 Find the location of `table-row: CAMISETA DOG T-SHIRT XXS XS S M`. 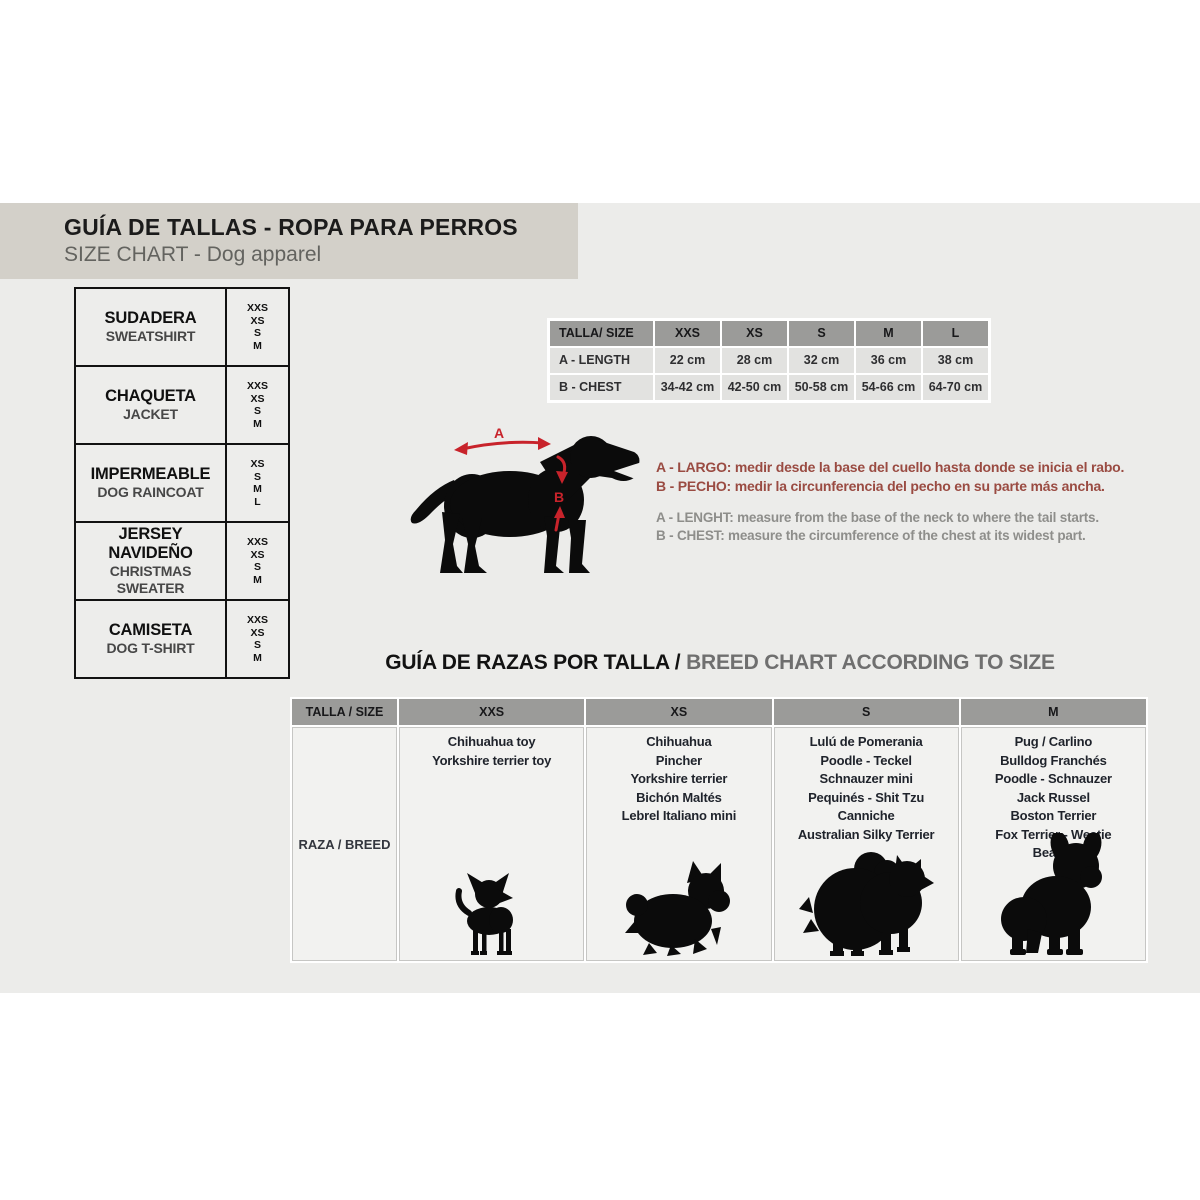

table-row: CAMISETA DOG T-SHIRT XXS XS S M is located at coordinates (182, 639).